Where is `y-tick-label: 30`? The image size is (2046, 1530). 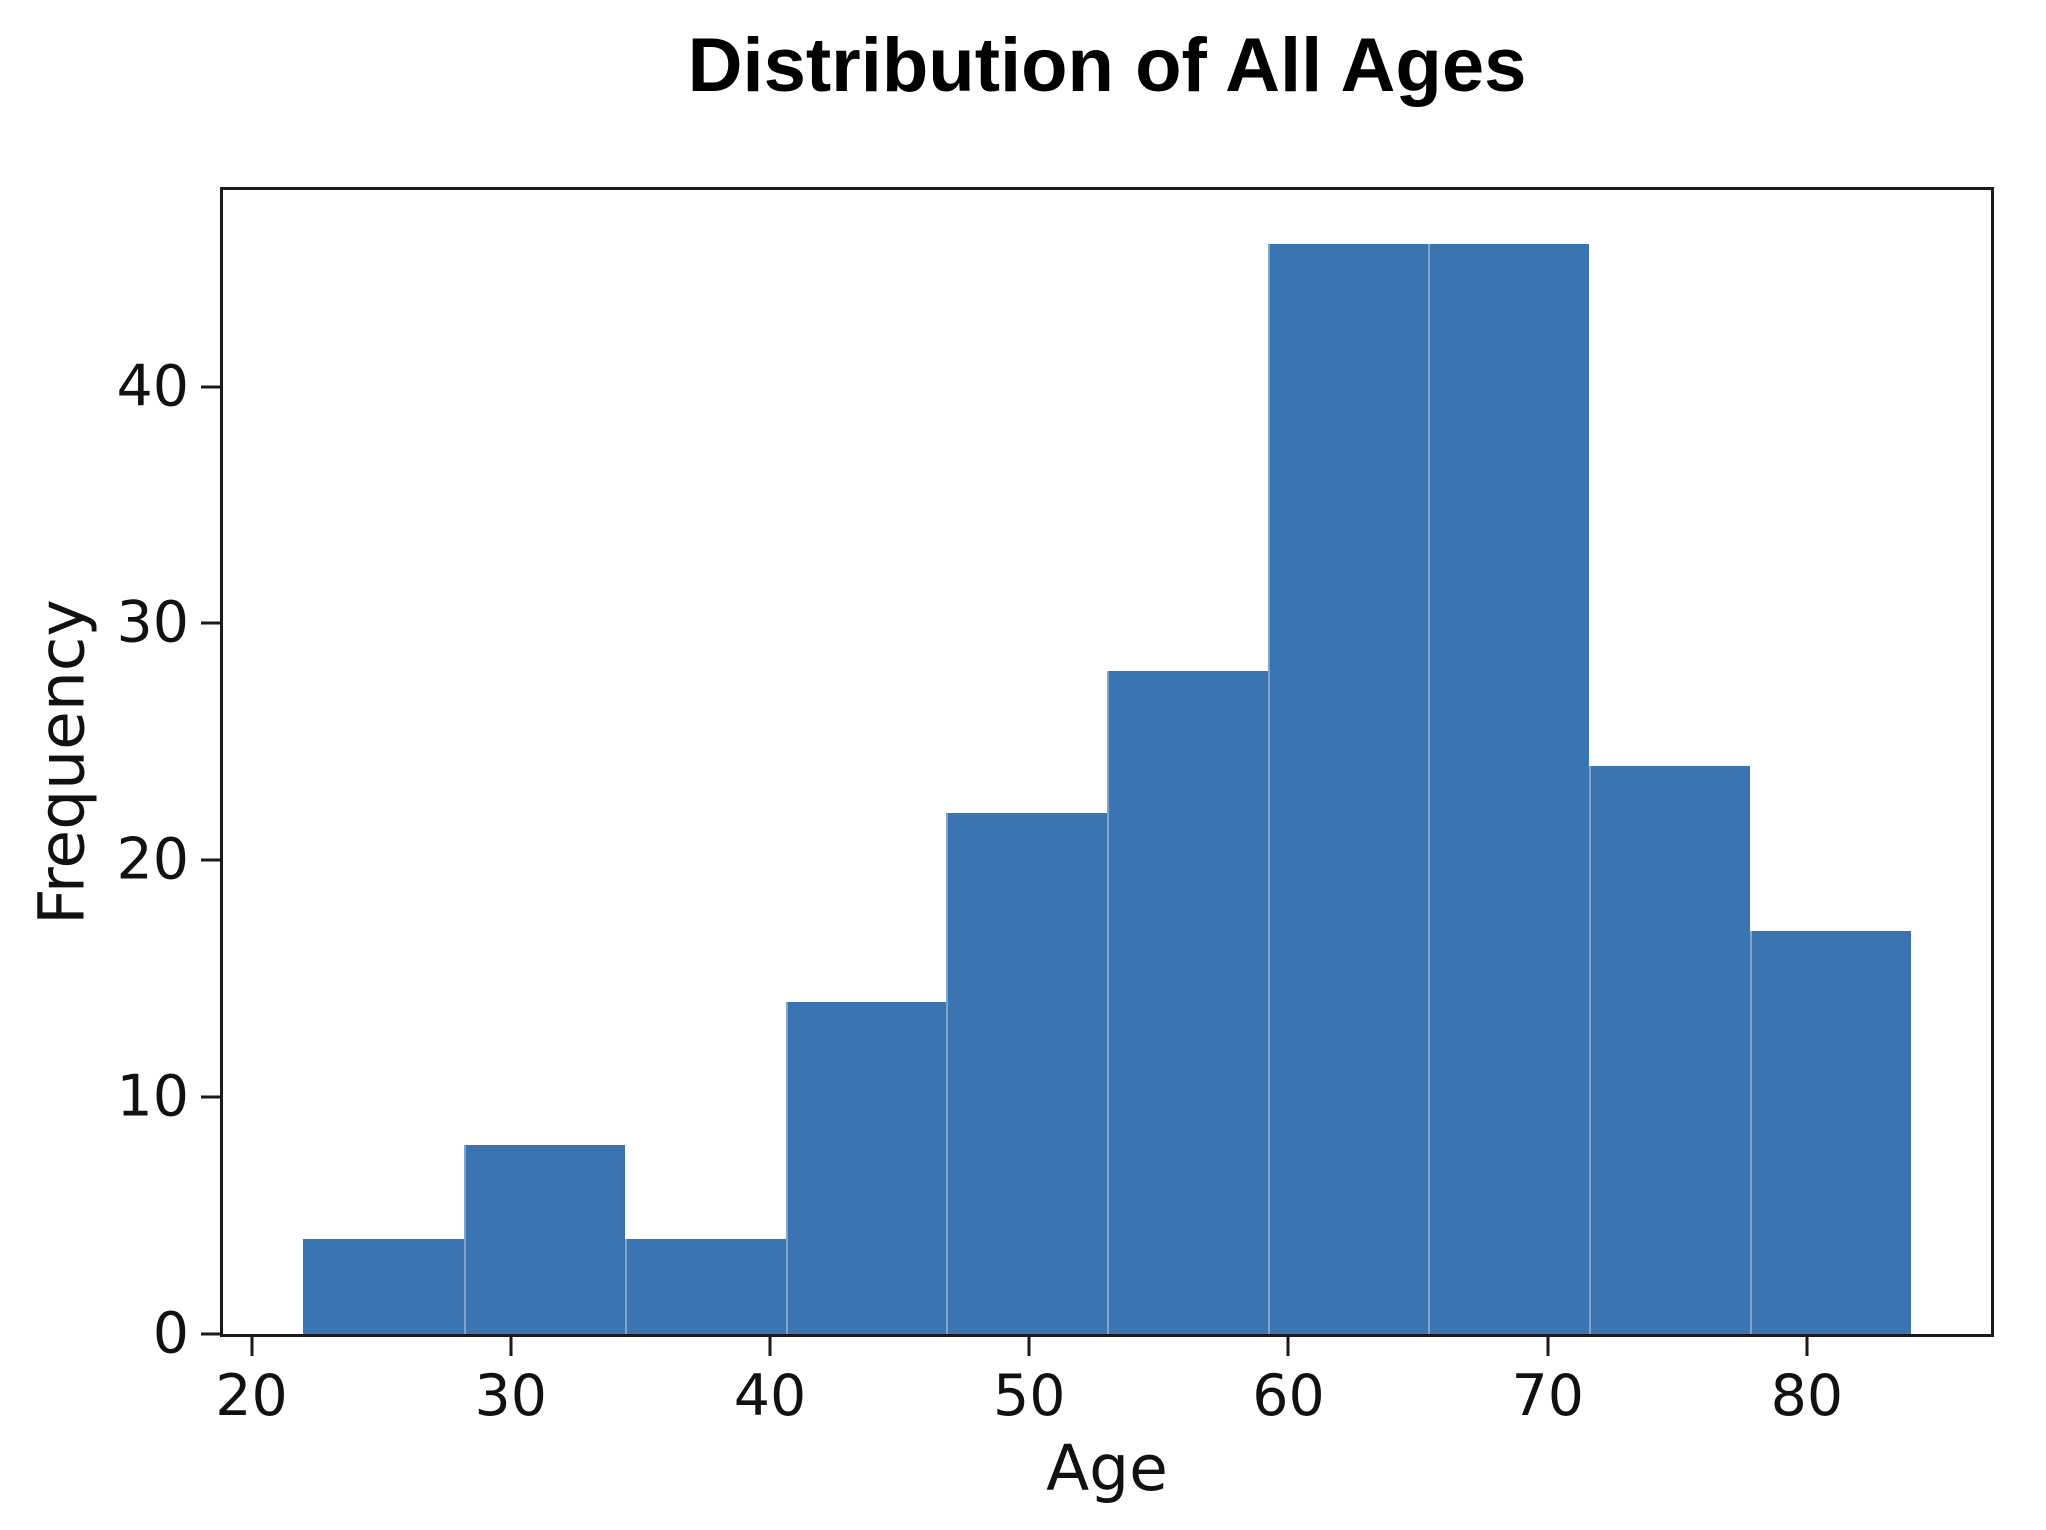 y-tick-label: 30 is located at coordinates (152, 622).